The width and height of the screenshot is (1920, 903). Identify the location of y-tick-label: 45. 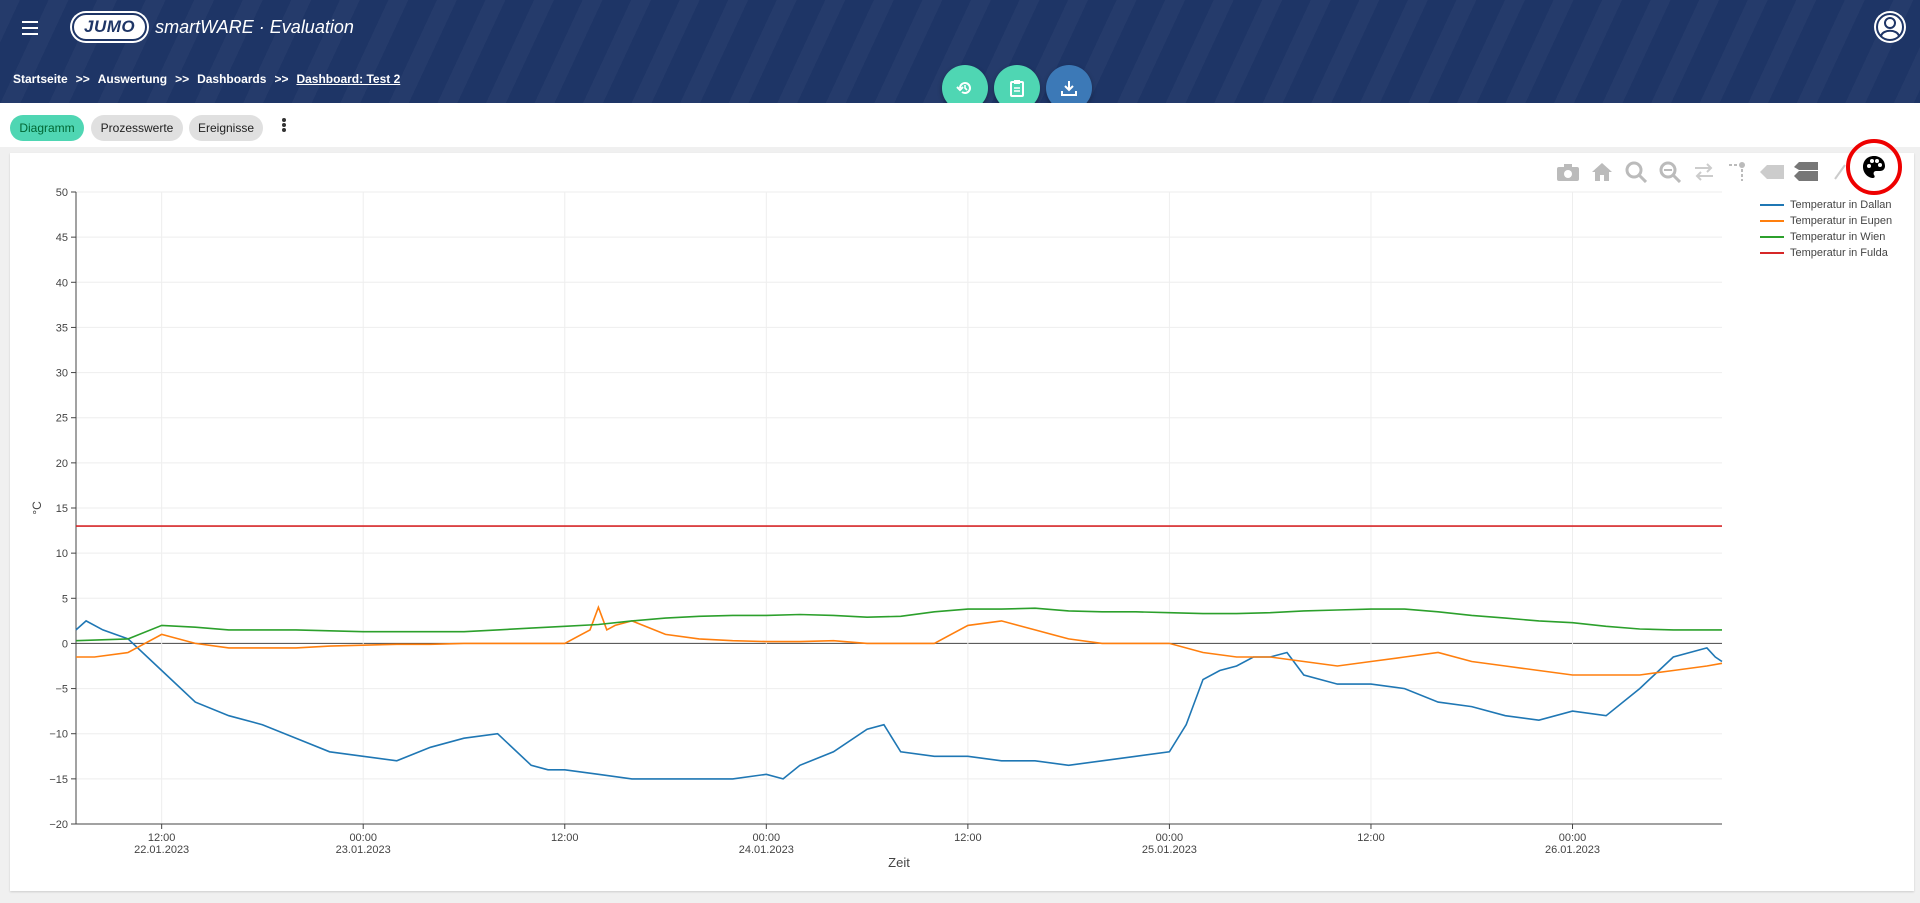
(62, 238).